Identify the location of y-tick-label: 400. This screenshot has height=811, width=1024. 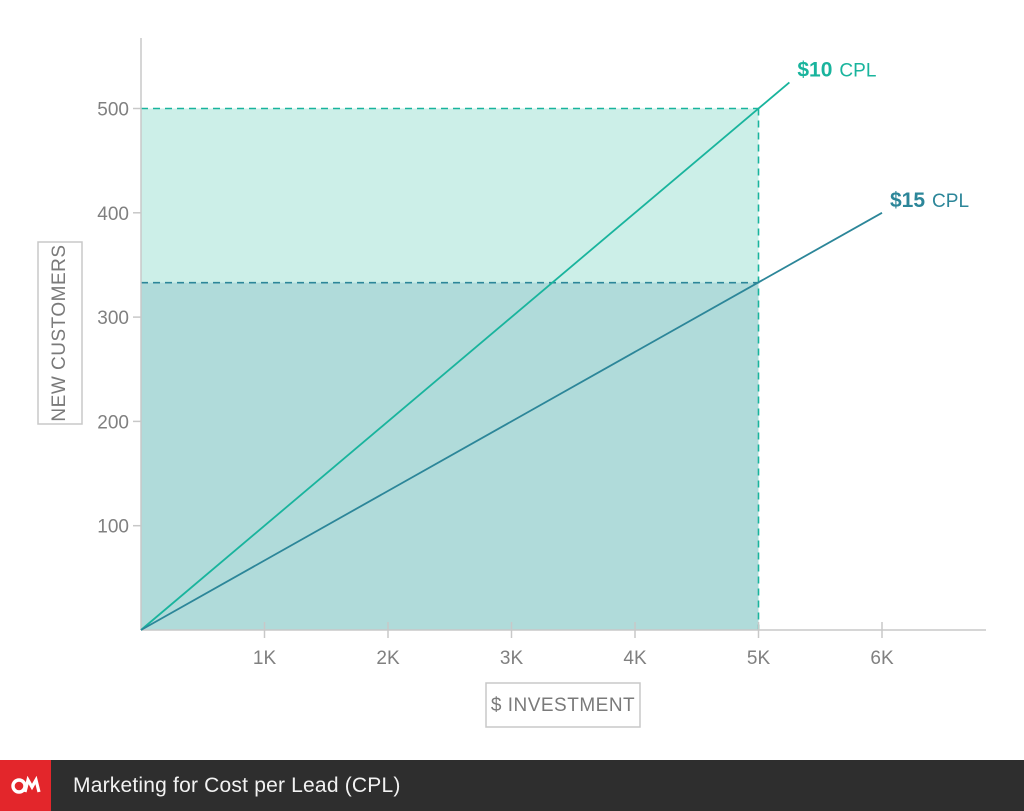
(113, 214).